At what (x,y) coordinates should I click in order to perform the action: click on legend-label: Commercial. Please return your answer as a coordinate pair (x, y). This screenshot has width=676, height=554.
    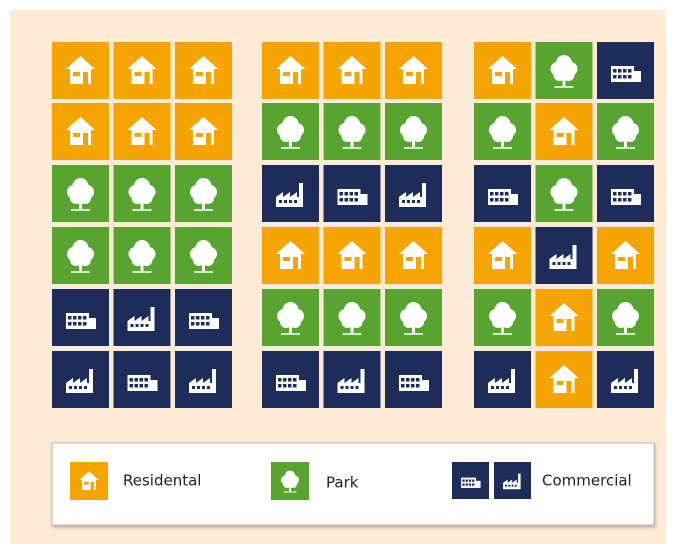
    Looking at the image, I should click on (587, 481).